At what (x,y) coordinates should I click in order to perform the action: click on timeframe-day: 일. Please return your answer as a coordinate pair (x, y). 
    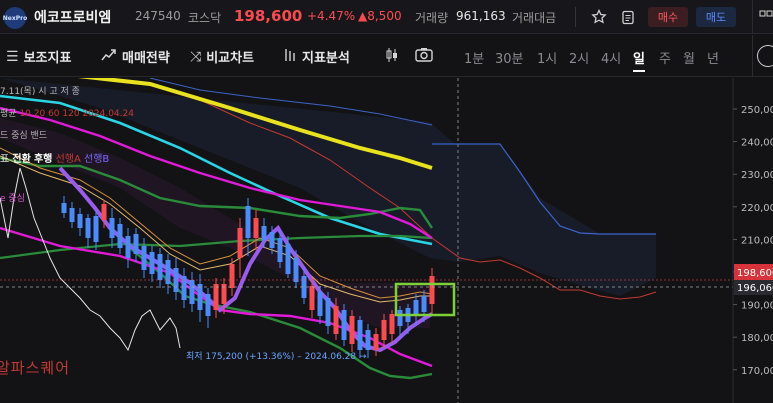
    Looking at the image, I should click on (639, 59).